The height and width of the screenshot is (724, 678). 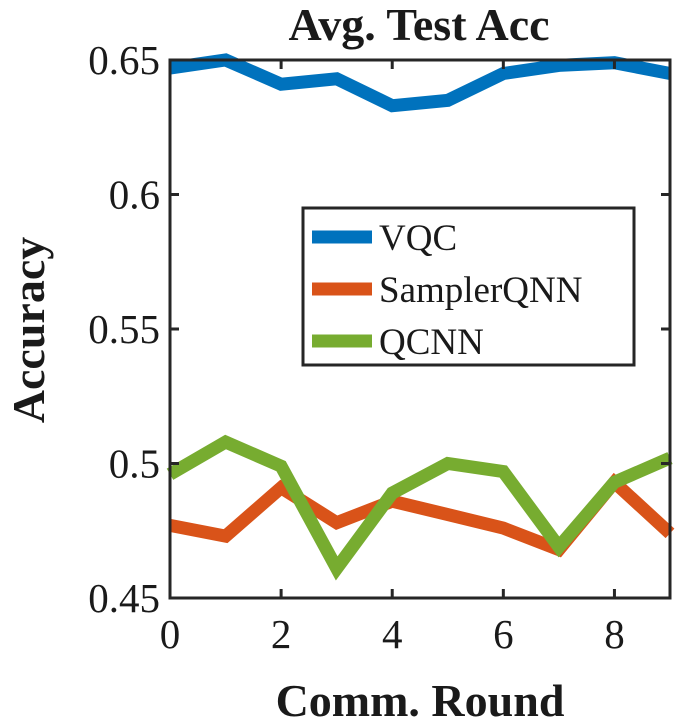 What do you see at coordinates (124, 598) in the screenshot?
I see `y-tick-label: 0.45` at bounding box center [124, 598].